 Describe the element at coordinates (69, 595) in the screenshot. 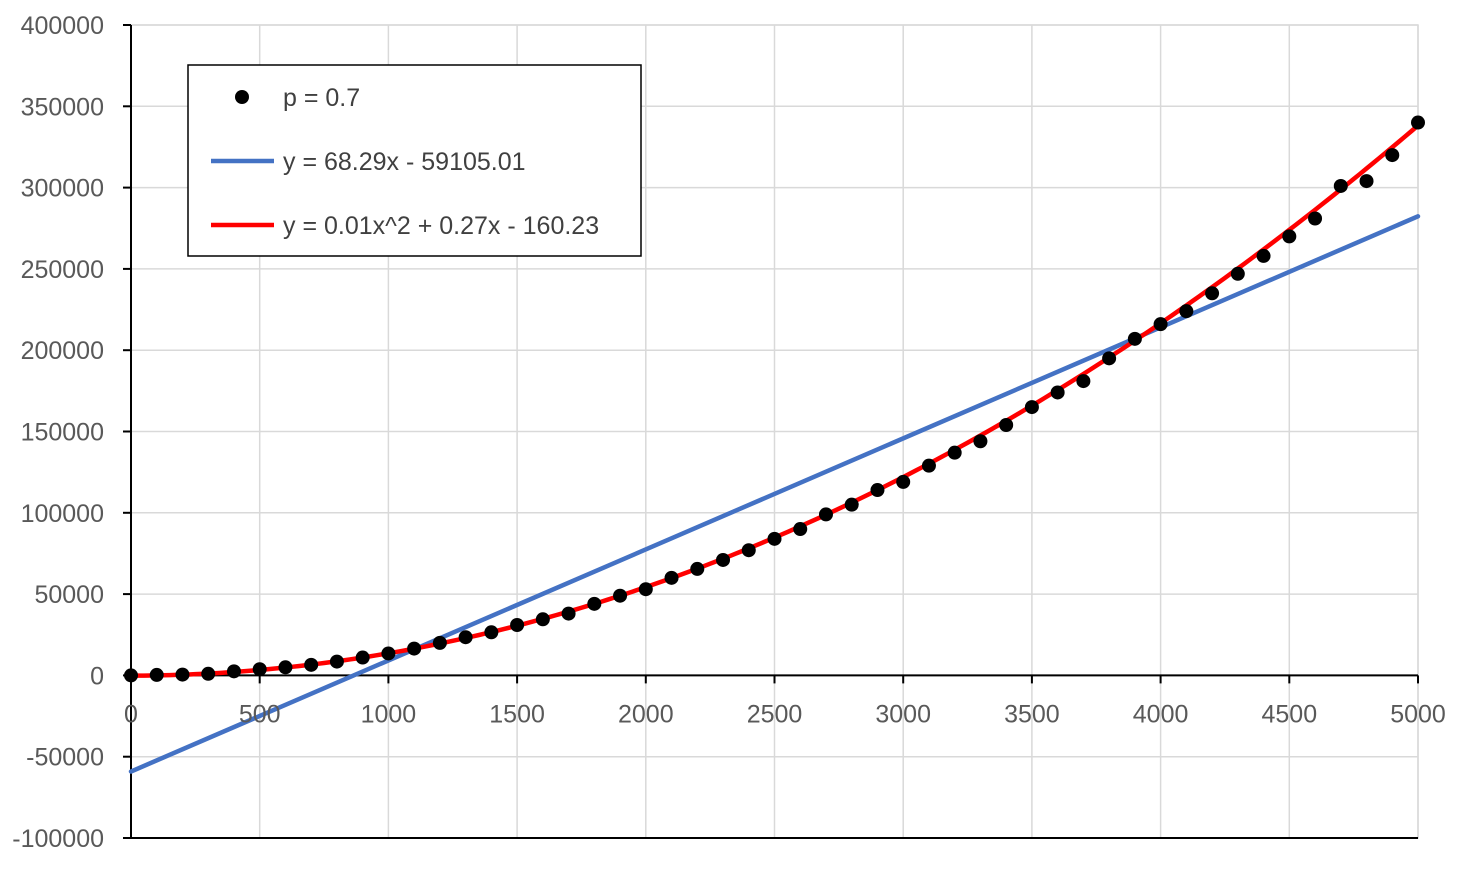

I see `y-tick-label: 50000` at that location.